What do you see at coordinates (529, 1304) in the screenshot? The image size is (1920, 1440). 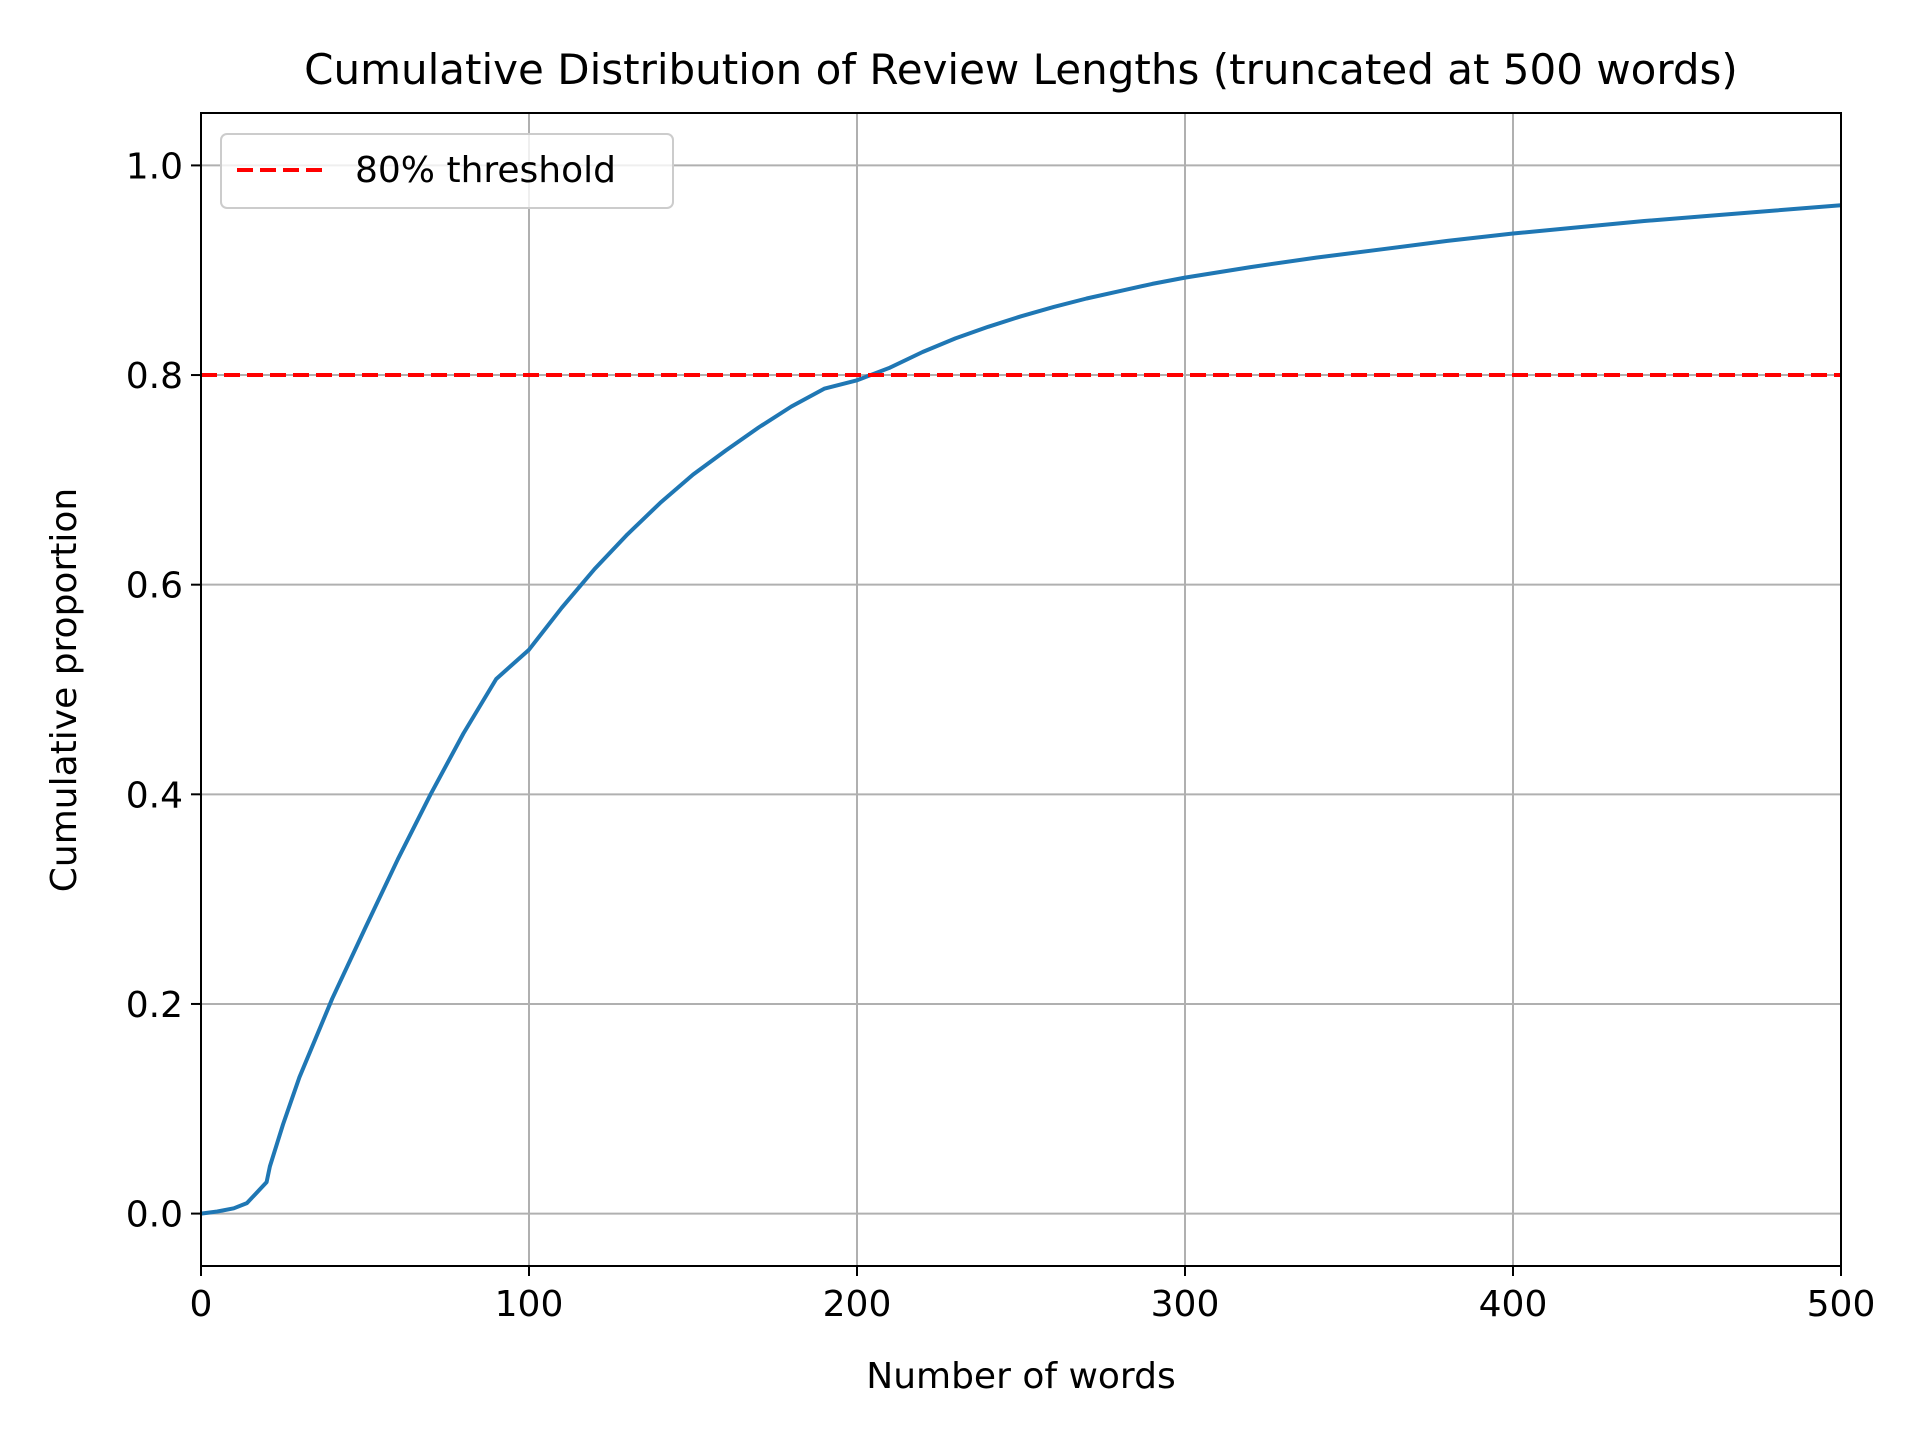 I see `x-tick-label: 100` at bounding box center [529, 1304].